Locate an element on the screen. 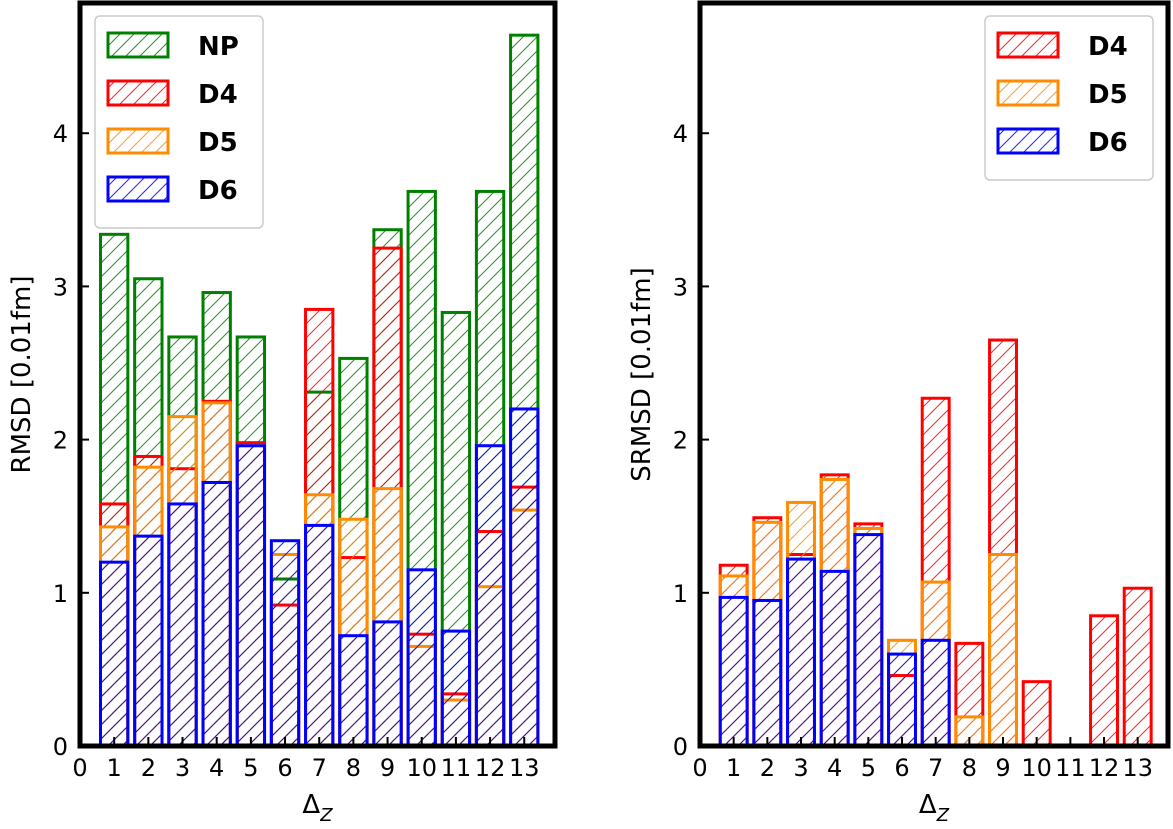 Image resolution: width=1173 pixels, height=829 pixels. legend: NP D4 D5 D6 is located at coordinates (179, 122).